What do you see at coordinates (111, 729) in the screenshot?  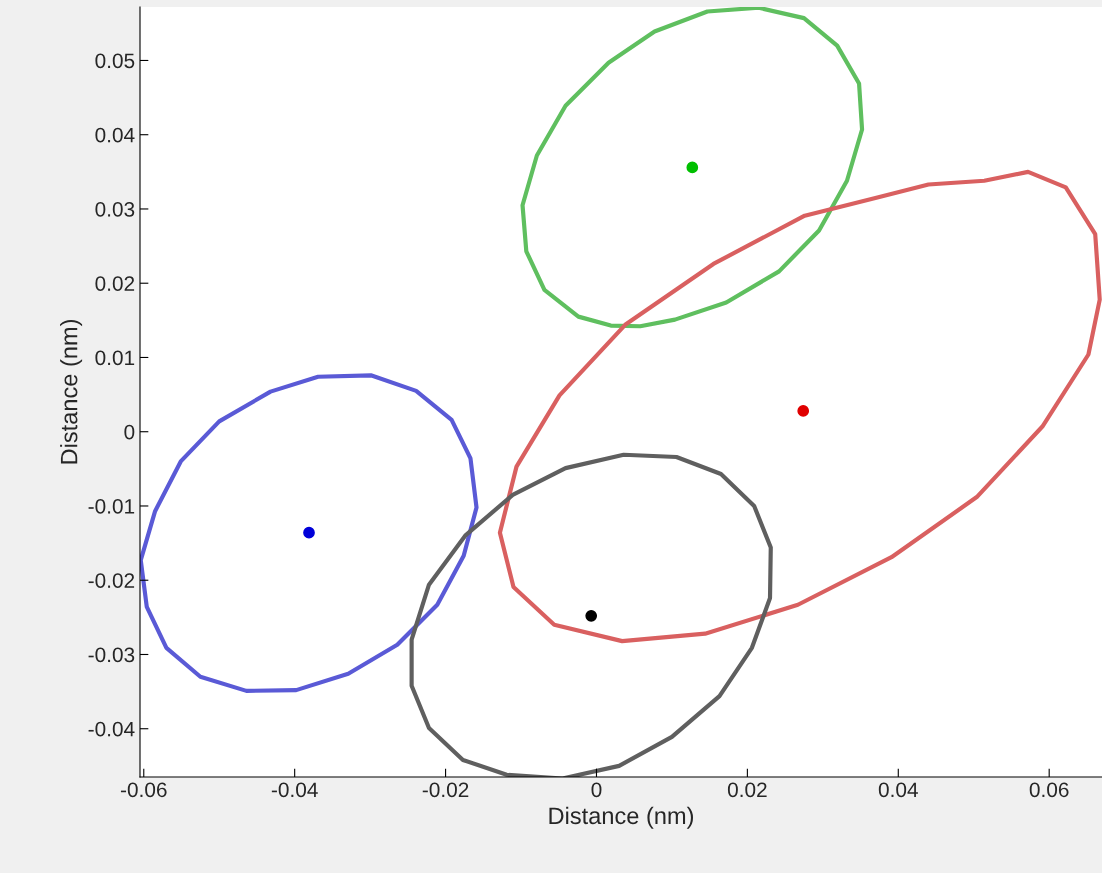 I see `y-tick-label: -0.04` at bounding box center [111, 729].